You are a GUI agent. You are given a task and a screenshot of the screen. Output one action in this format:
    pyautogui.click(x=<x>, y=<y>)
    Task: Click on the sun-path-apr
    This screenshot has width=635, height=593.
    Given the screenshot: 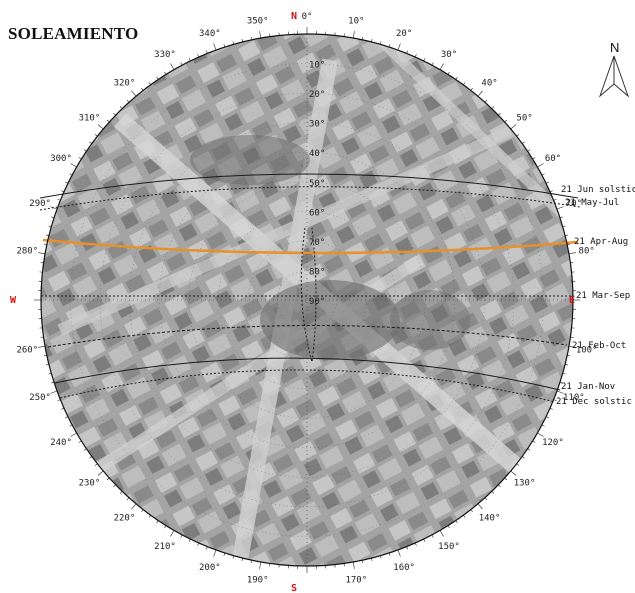 What is the action you would take?
    pyautogui.click(x=310, y=246)
    